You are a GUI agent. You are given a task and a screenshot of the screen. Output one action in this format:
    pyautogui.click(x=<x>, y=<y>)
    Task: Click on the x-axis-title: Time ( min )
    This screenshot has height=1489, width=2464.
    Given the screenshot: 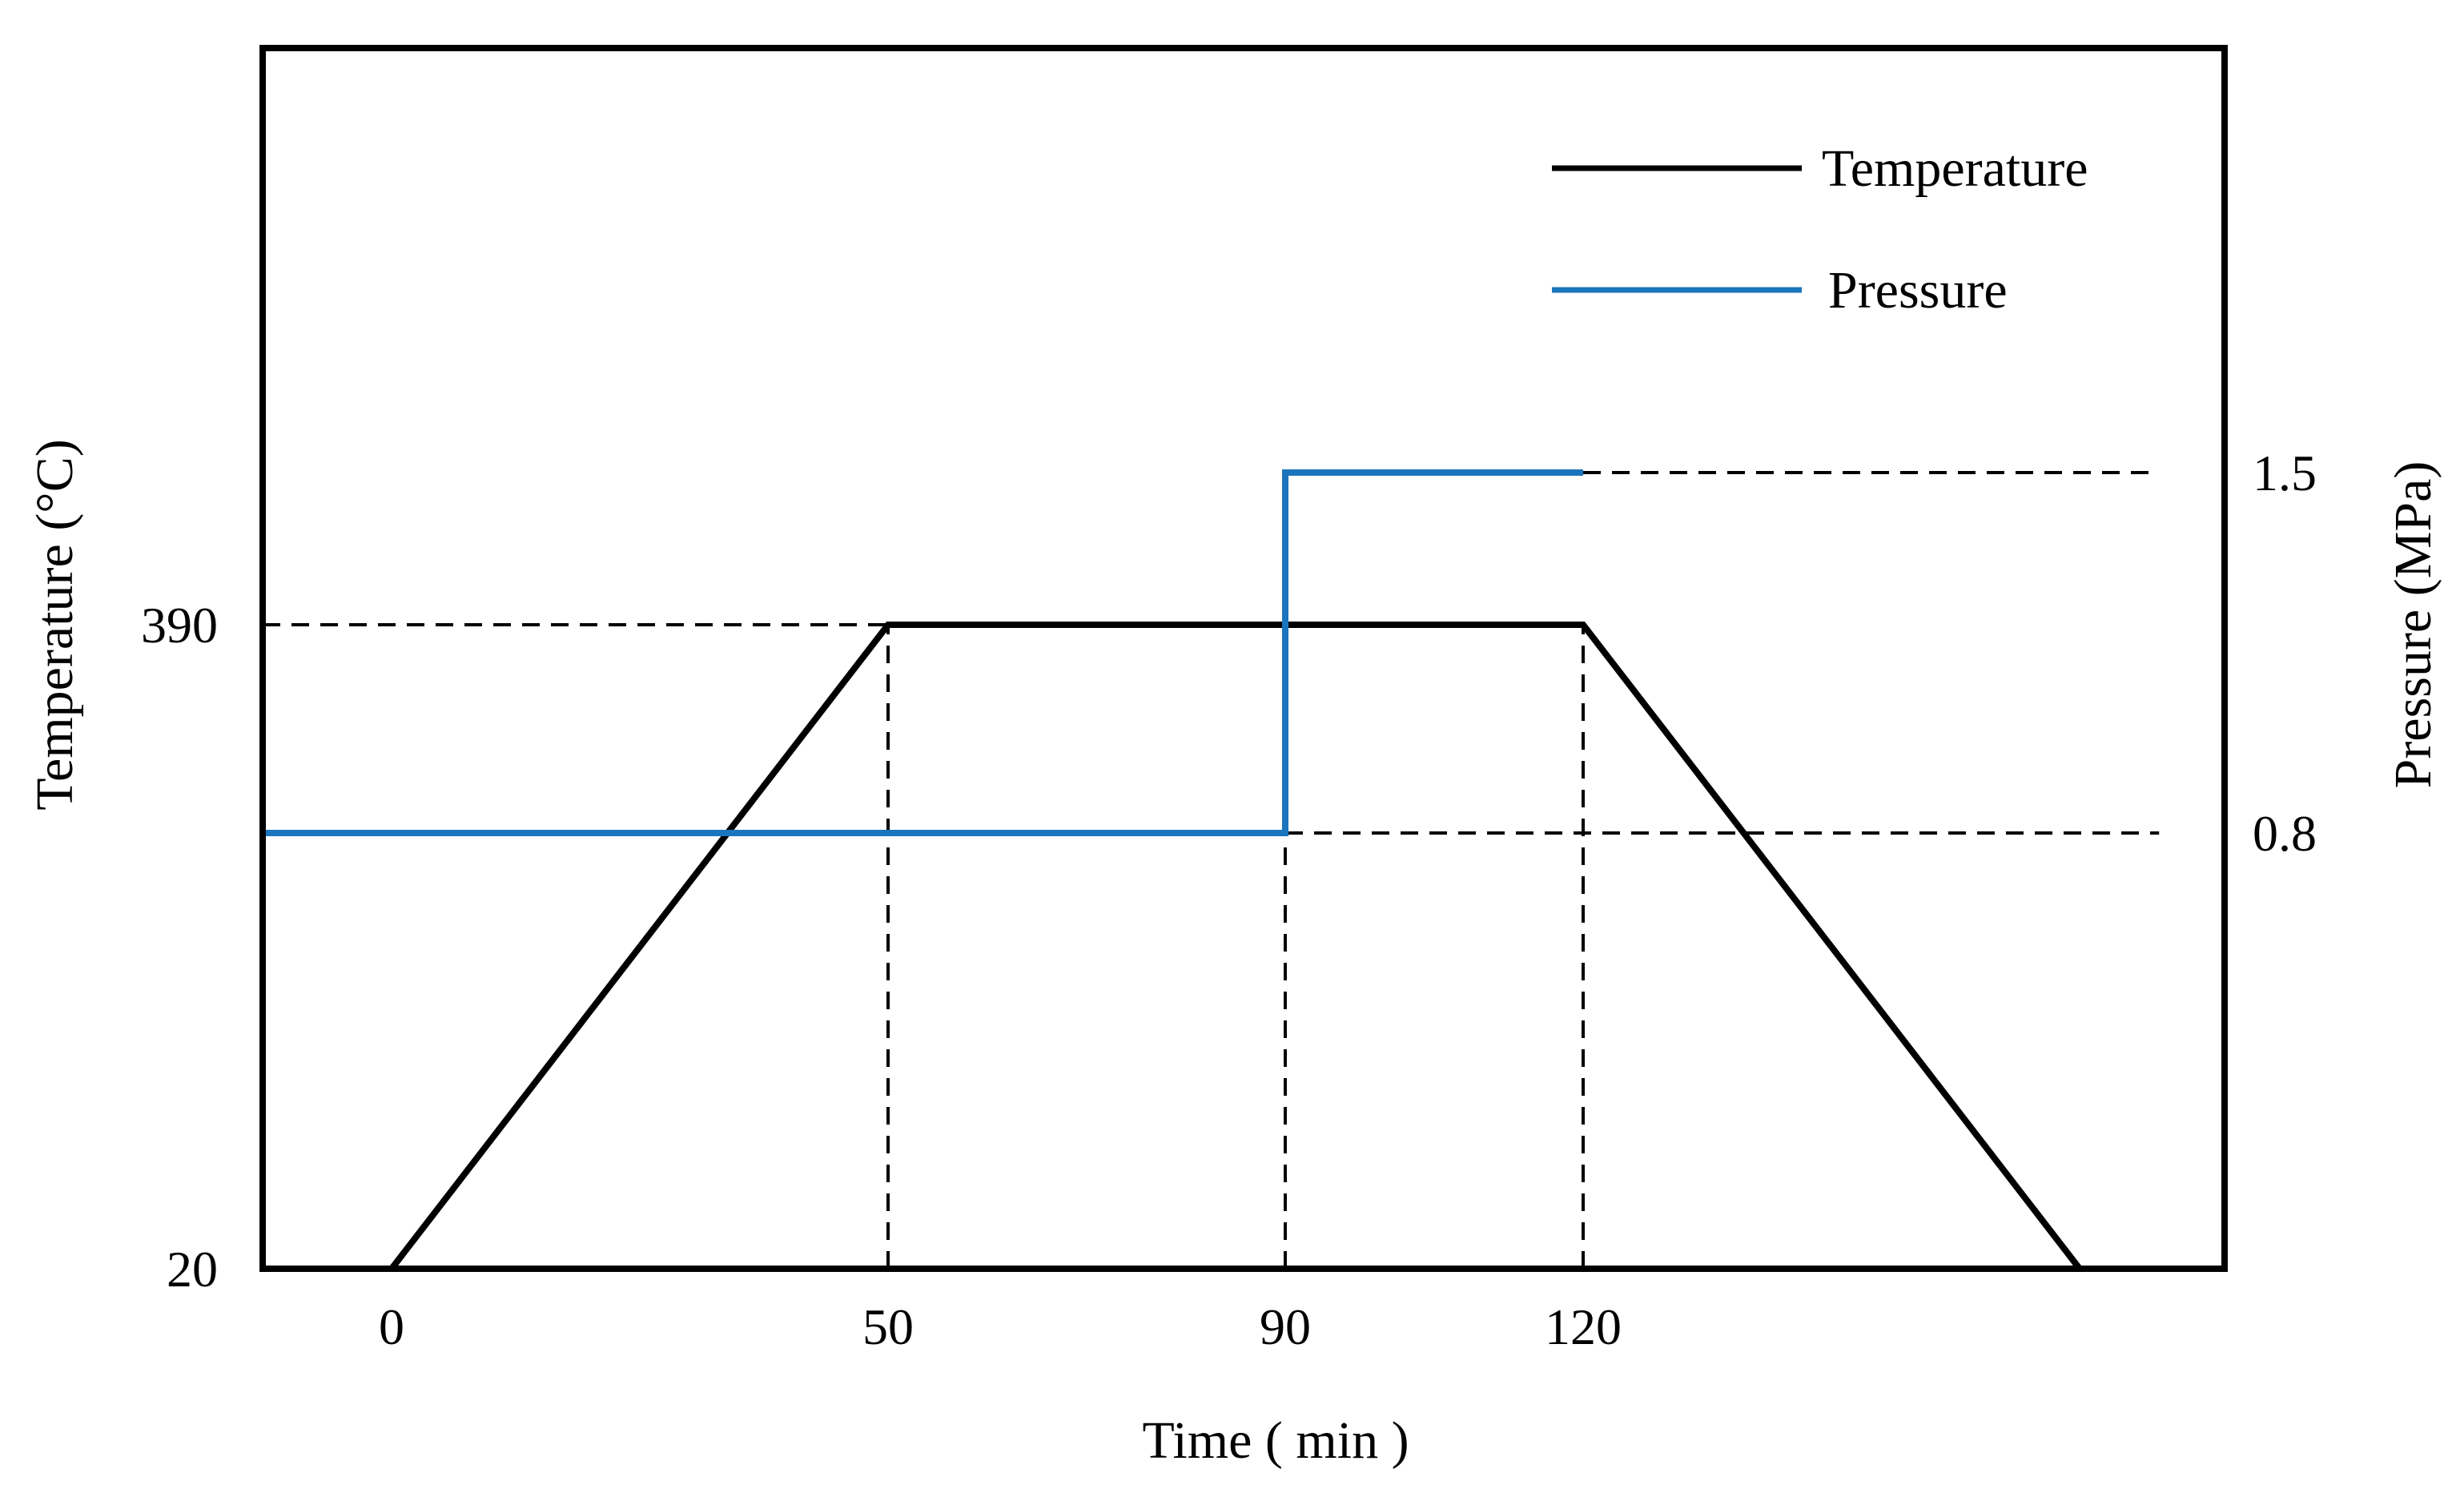 What is the action you would take?
    pyautogui.click(x=1275, y=1440)
    